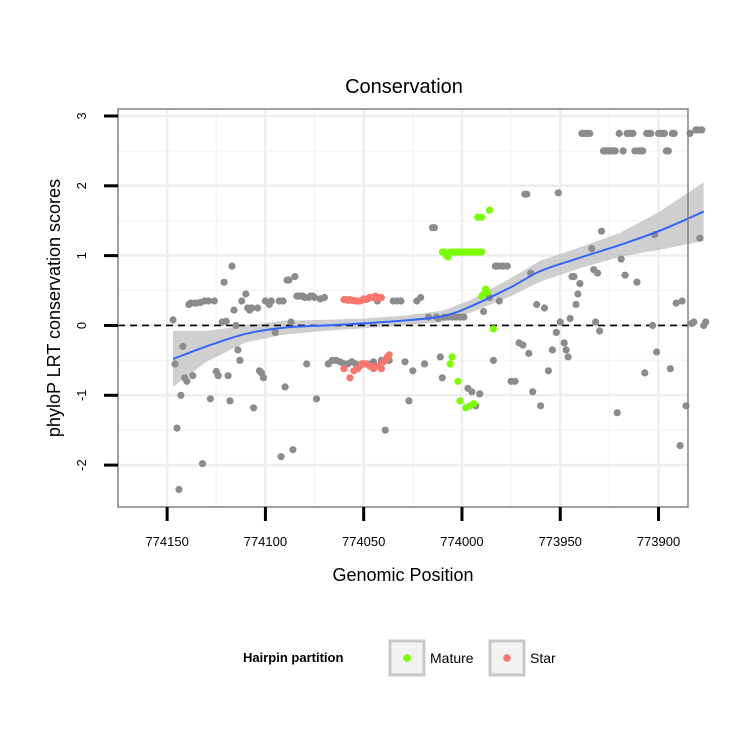 The image size is (750, 750). Describe the element at coordinates (658, 541) in the screenshot. I see `x-tick-label: 773900` at that location.